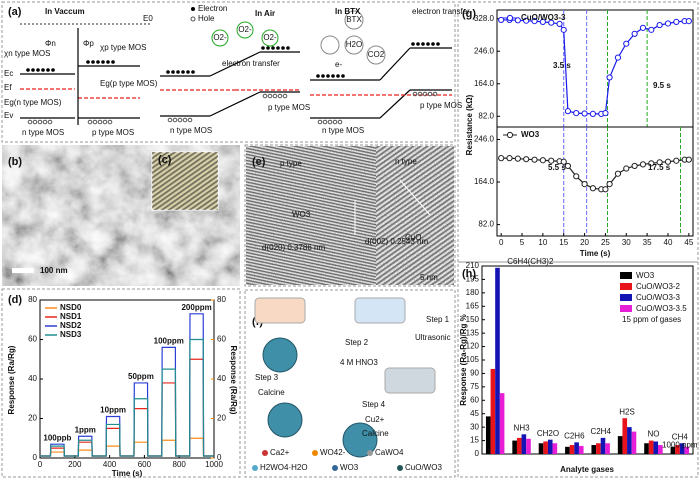 The height and width of the screenshot is (479, 700). Describe the element at coordinates (473, 319) in the screenshot. I see `y-tick-label: 150` at that location.